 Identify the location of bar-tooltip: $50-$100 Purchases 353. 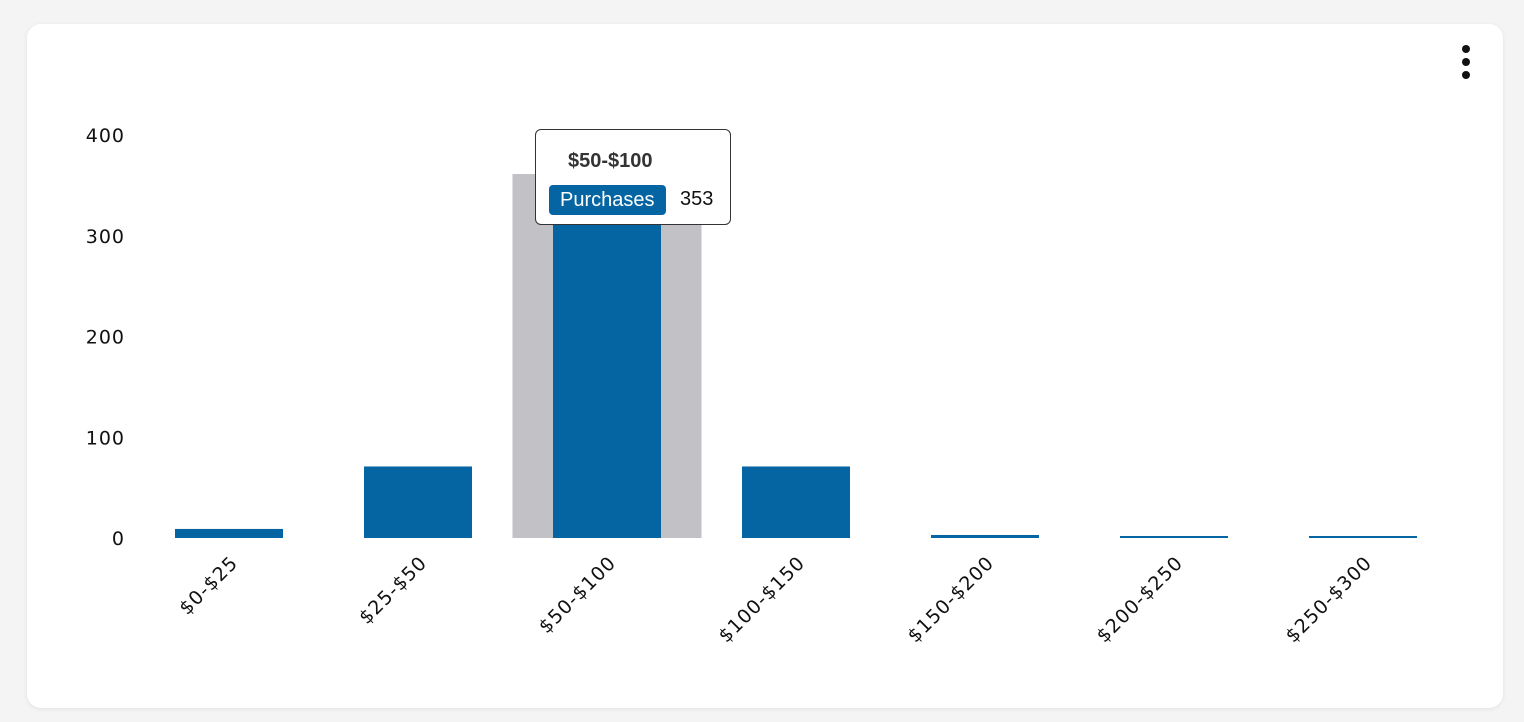
(633, 177).